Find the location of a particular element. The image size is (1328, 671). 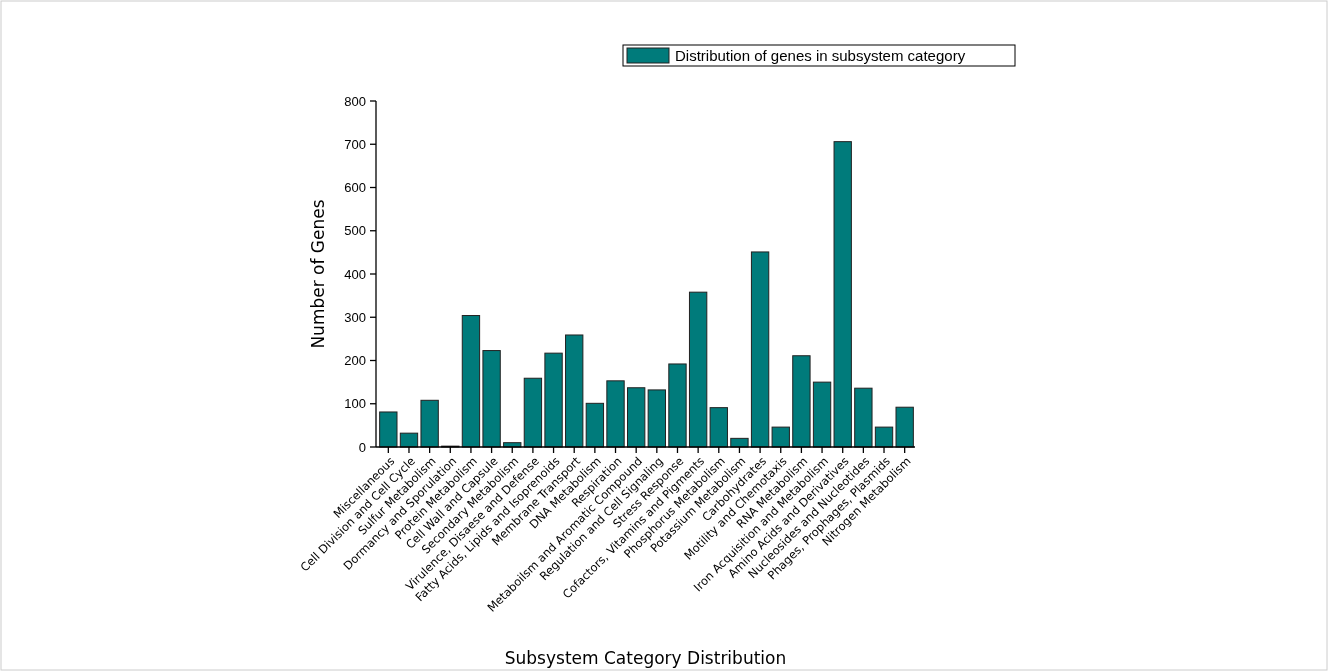

y-tick-label: 500 is located at coordinates (355, 231).